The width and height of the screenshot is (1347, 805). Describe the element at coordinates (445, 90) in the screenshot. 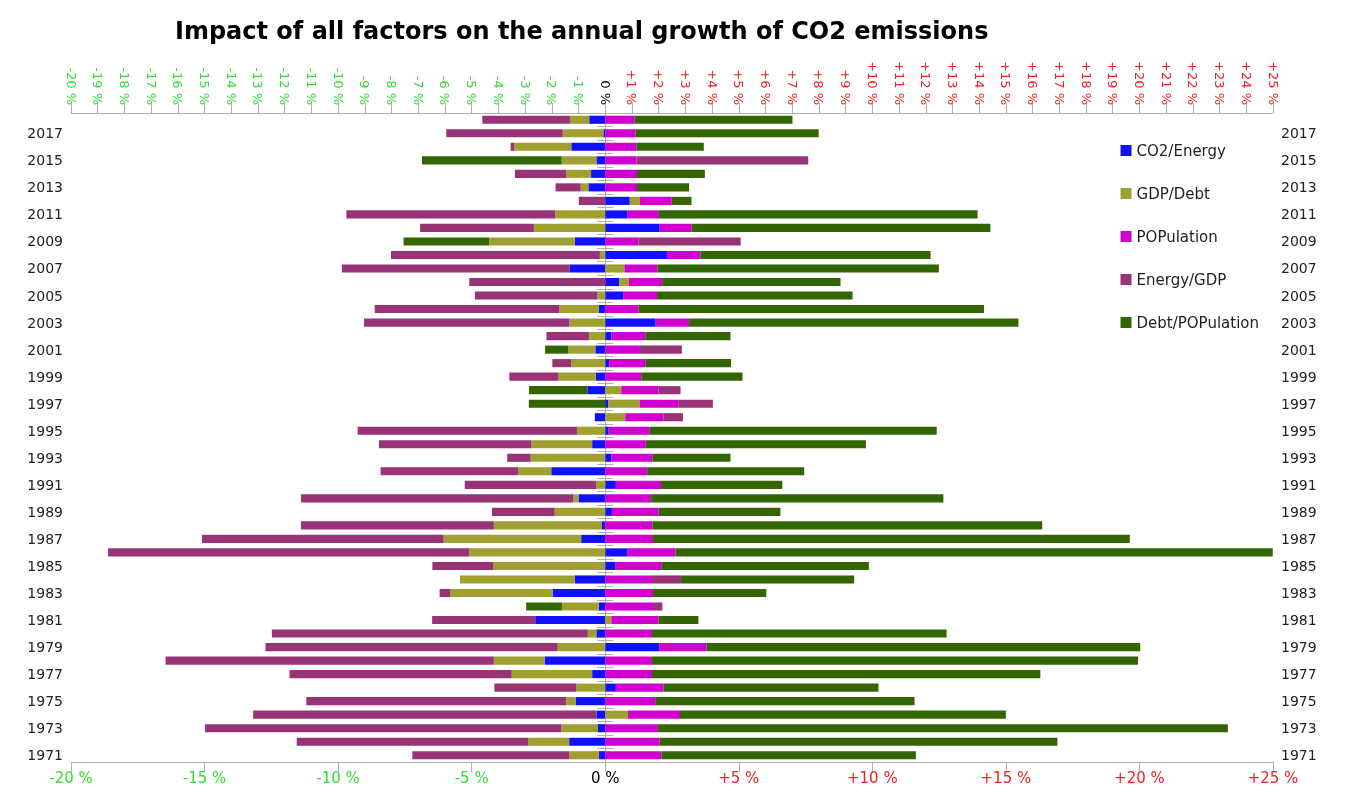

I see `x2-tick-label: -6 %` at that location.